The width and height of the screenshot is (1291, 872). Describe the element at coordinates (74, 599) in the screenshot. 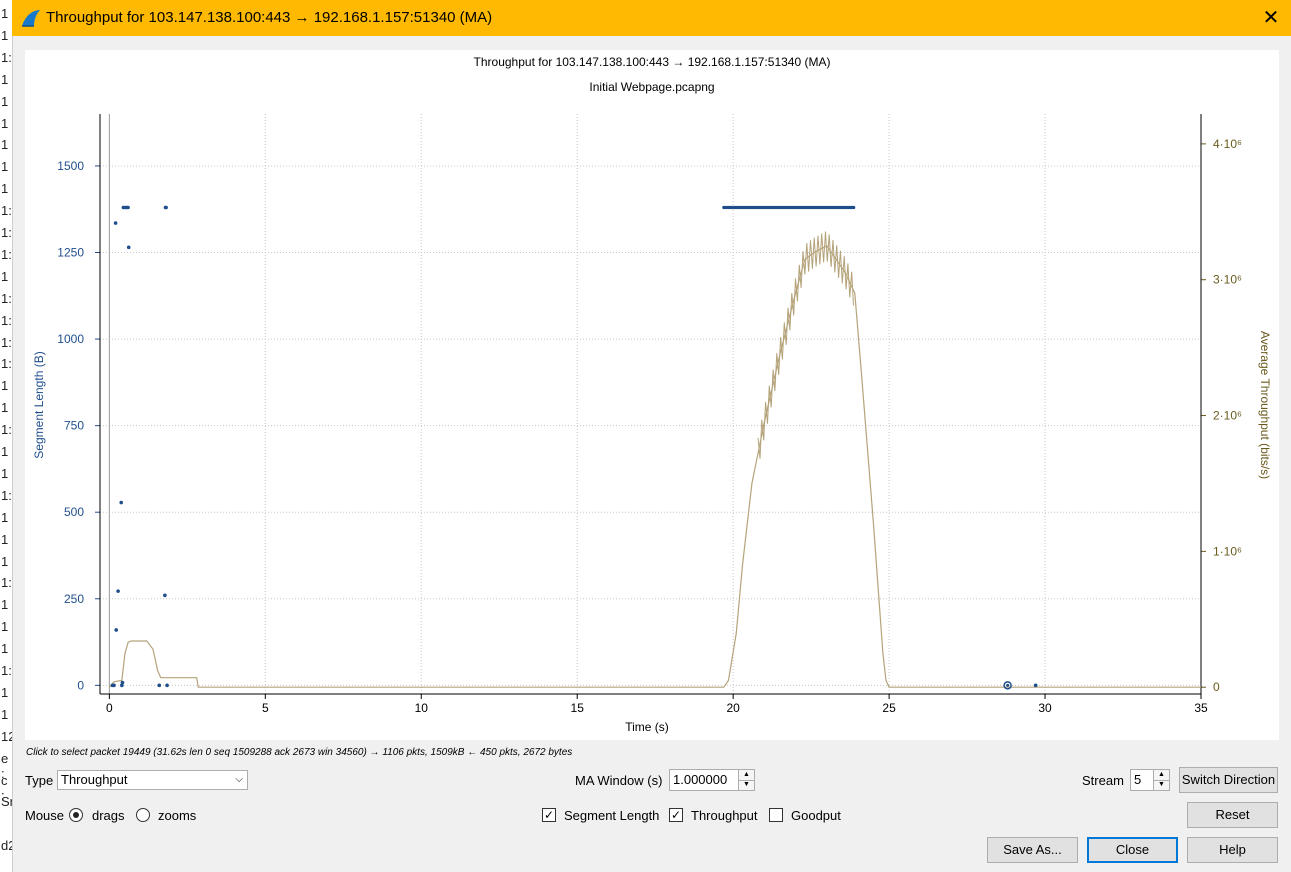

I see `y-left-tick-label: 250` at that location.